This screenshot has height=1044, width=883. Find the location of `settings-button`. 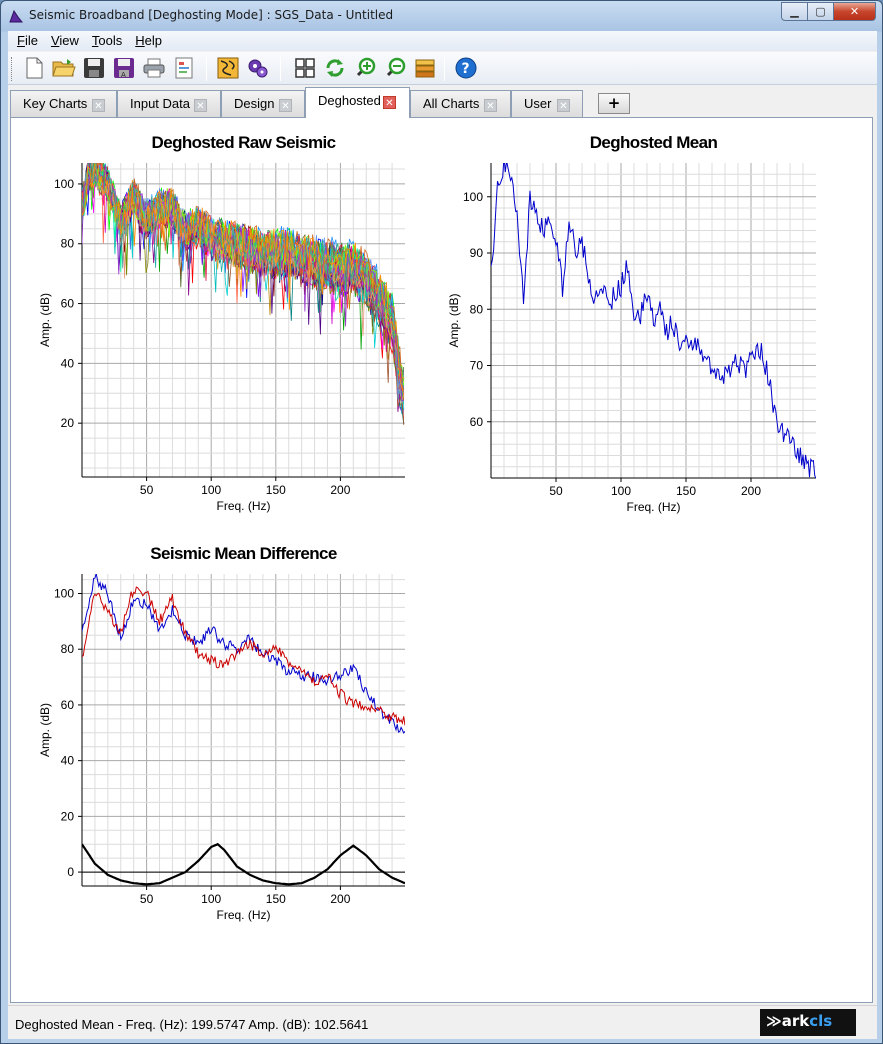

settings-button is located at coordinates (258, 68).